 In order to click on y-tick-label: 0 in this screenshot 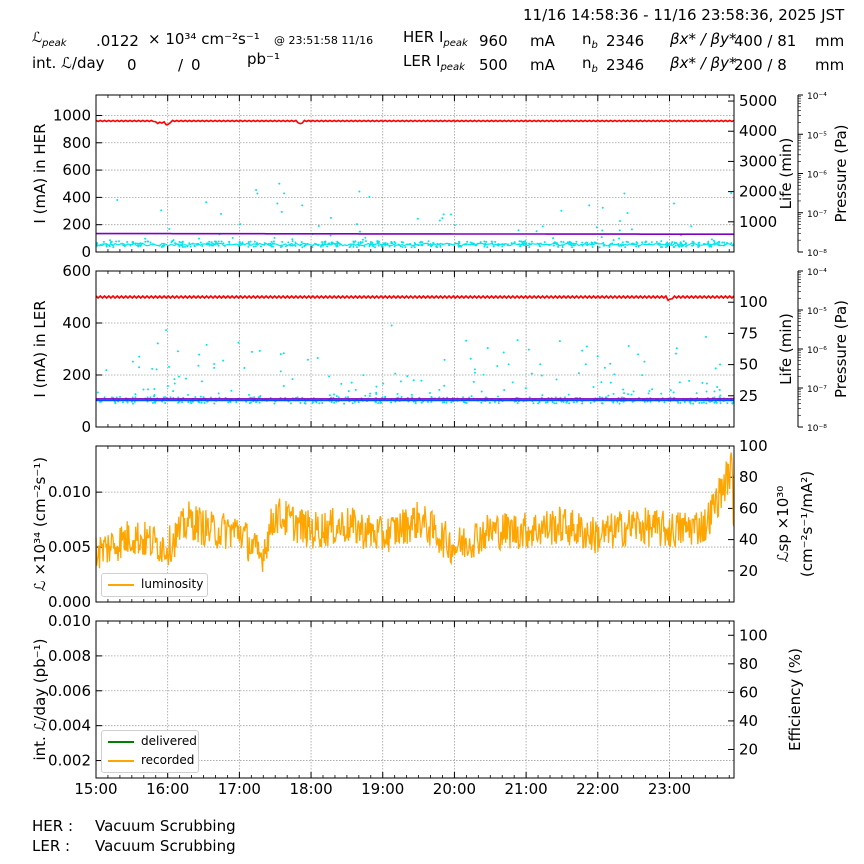, I will do `click(86, 427)`.